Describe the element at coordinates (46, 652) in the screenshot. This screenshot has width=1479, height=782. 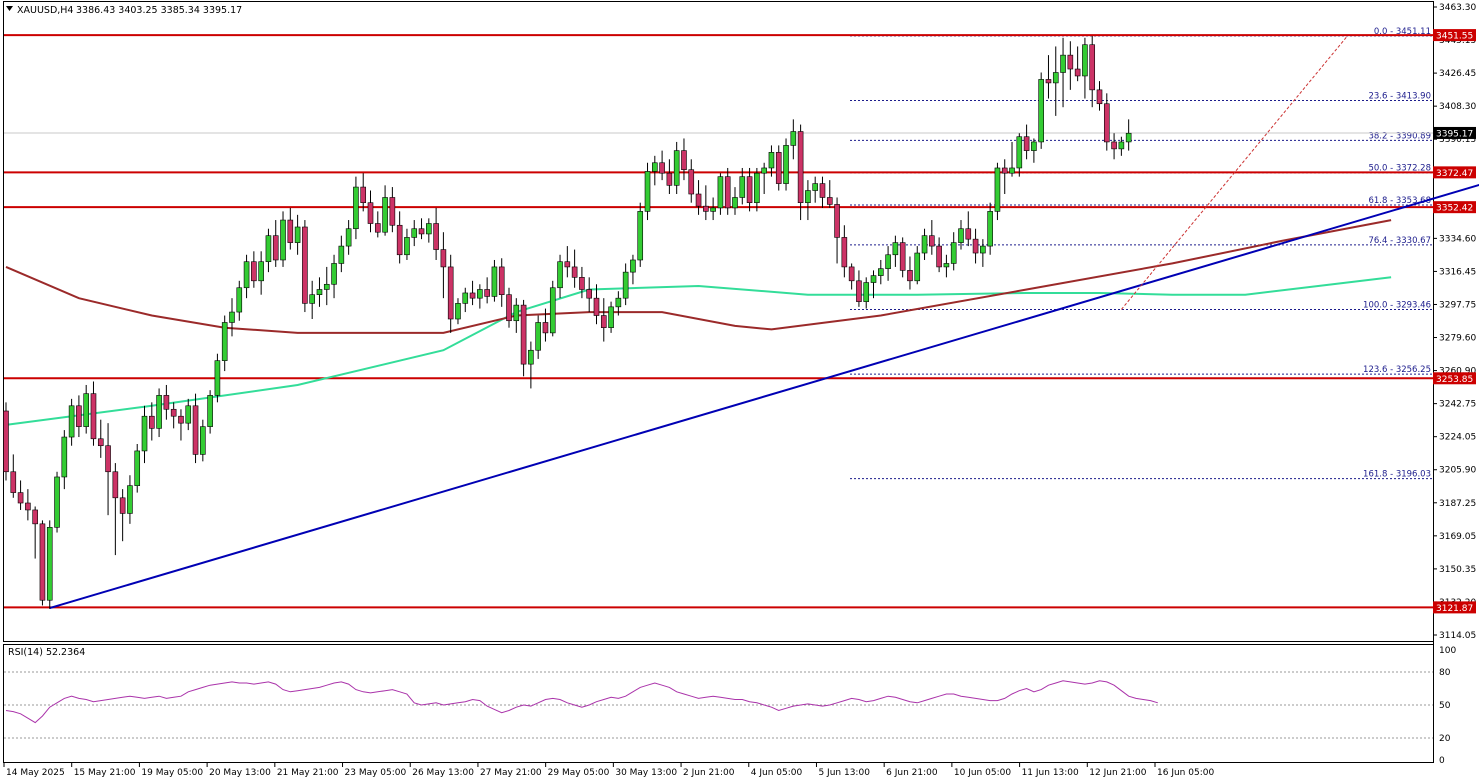
I see `rsi-label: RSI(14) 52.2364` at that location.